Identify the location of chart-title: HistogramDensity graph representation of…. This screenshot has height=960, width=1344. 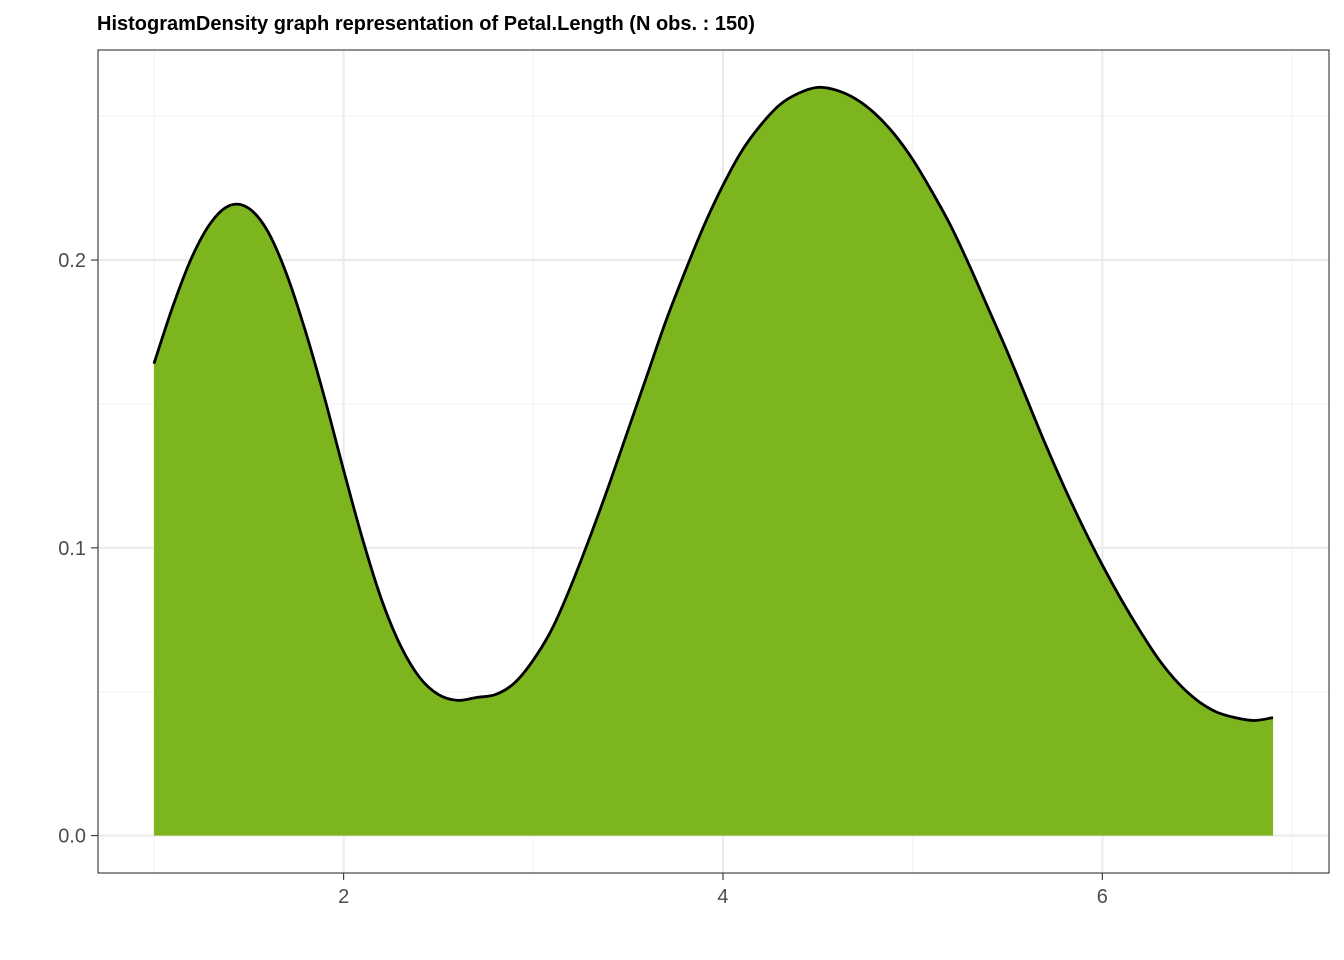
(426, 24).